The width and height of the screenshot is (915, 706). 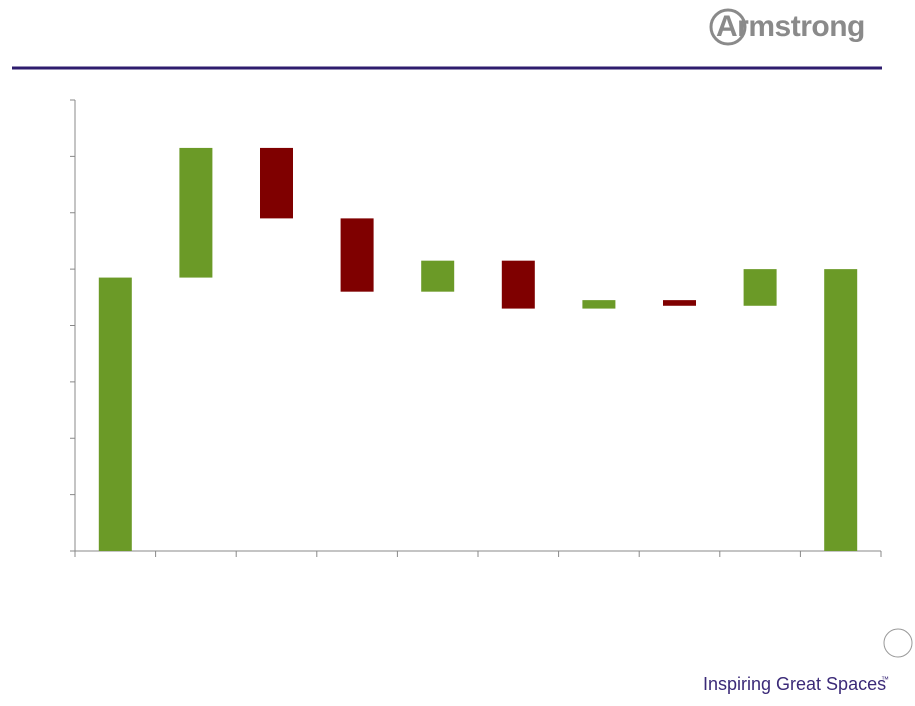 I want to click on logo: Armstrong, so click(x=787, y=27).